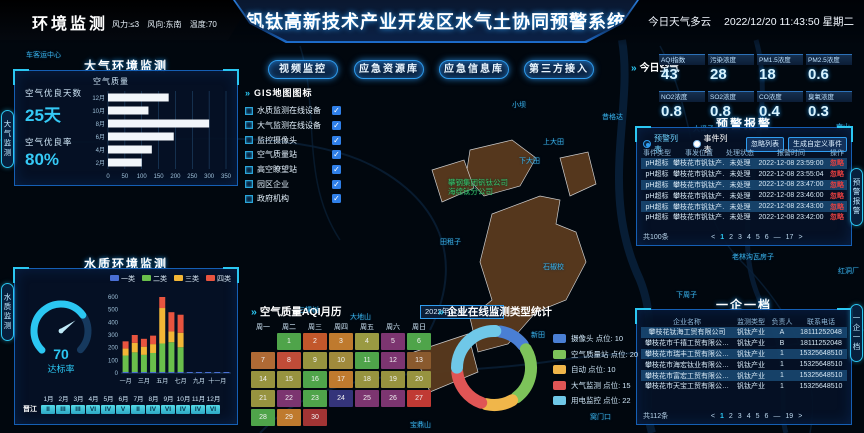 This screenshot has width=864, height=433. Describe the element at coordinates (789, 416) in the screenshot. I see `pager-page: 19` at that location.